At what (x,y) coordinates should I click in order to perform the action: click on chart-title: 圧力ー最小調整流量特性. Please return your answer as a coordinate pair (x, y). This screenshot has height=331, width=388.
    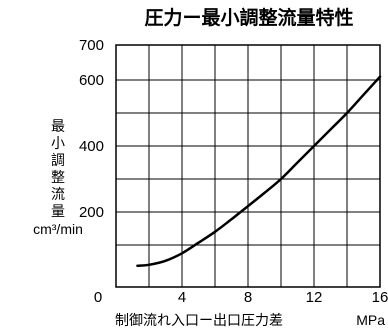
    Looking at the image, I should click on (248, 17).